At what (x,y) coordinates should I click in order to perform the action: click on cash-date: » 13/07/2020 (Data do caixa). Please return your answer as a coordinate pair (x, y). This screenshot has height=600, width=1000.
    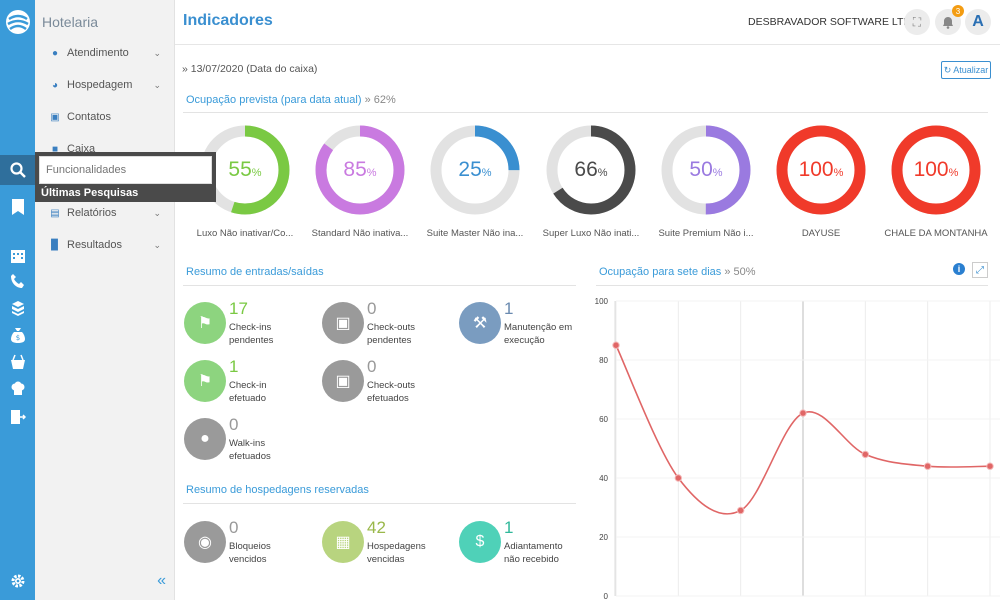
    Looking at the image, I should click on (250, 69).